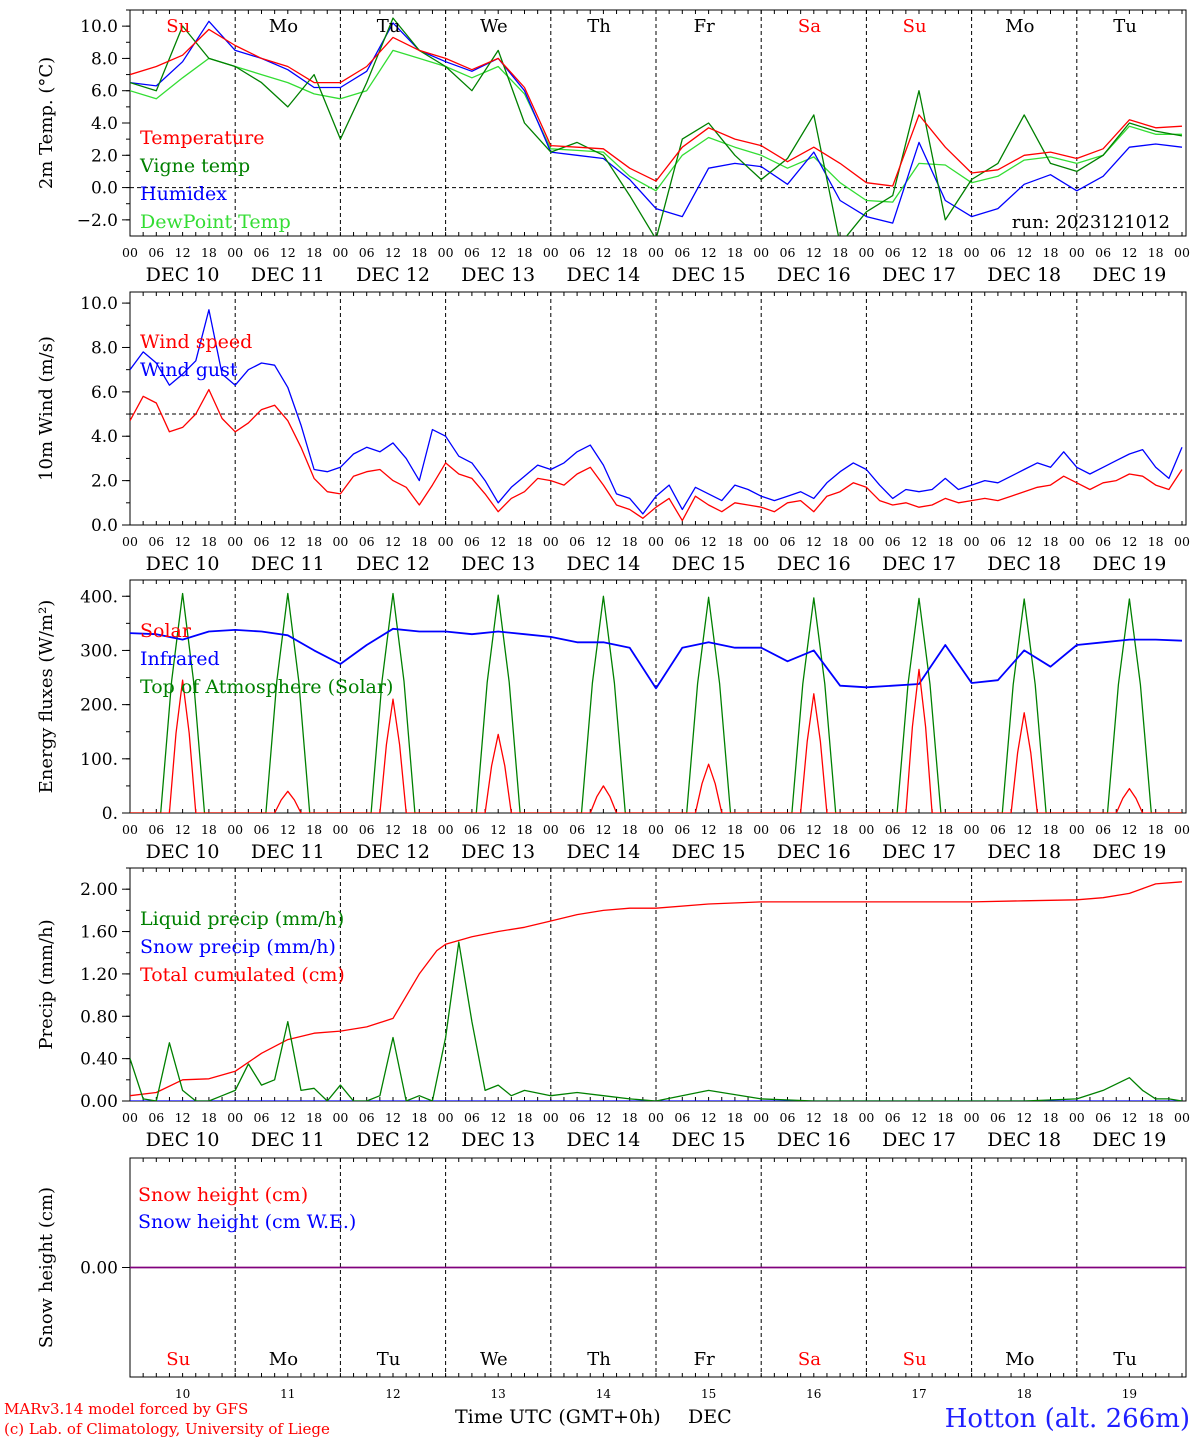 The width and height of the screenshot is (1194, 1440). I want to click on dewpoint-temp-line, so click(656, 126).